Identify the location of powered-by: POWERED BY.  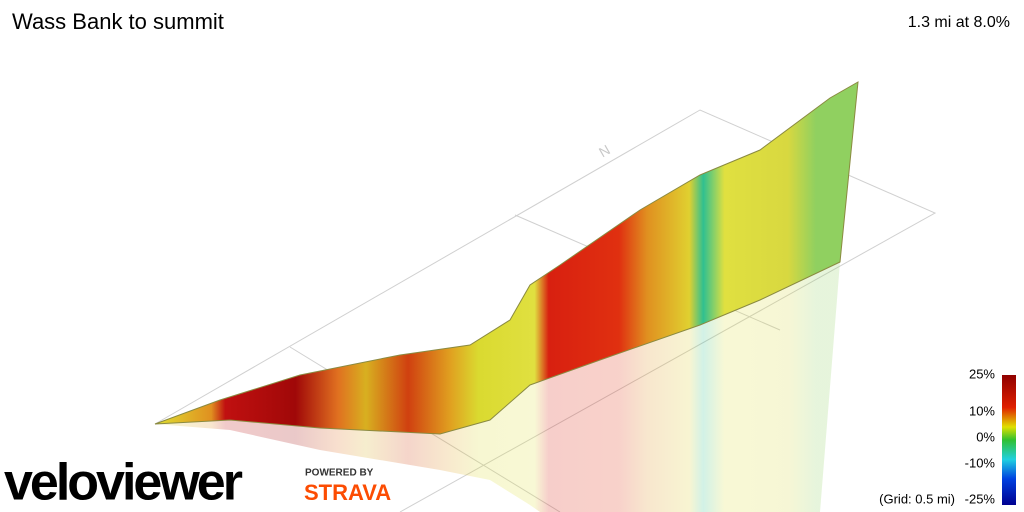
(339, 473).